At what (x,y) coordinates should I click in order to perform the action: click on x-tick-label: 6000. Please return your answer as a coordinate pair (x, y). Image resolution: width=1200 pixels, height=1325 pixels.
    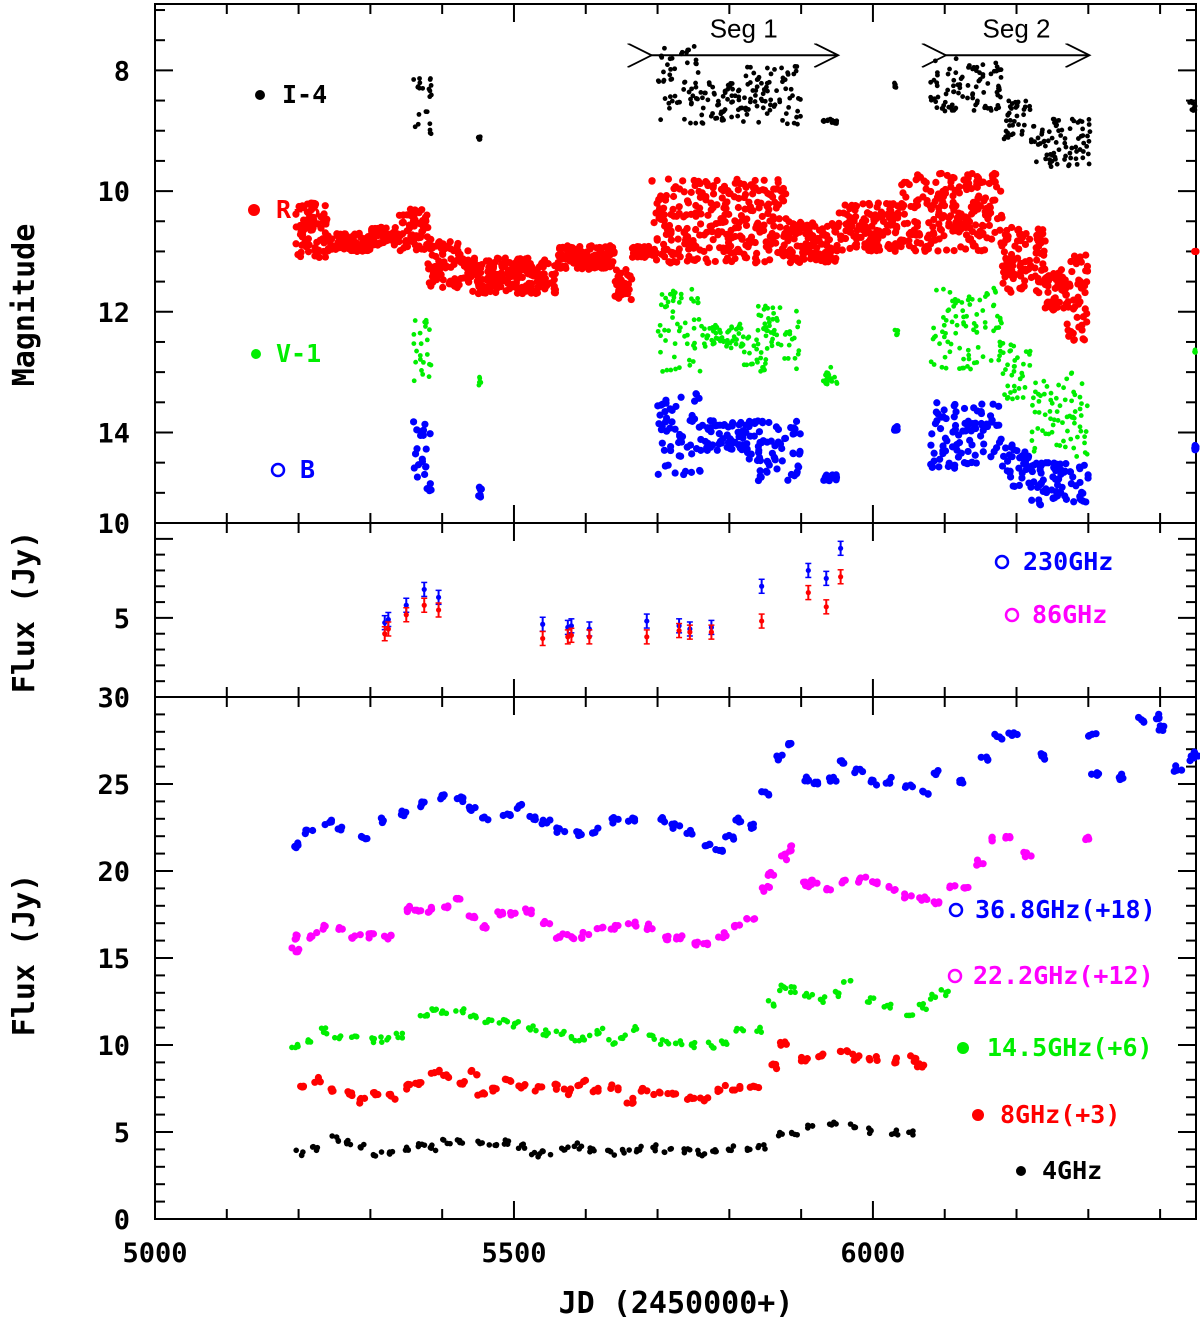
    Looking at the image, I should click on (872, 1253).